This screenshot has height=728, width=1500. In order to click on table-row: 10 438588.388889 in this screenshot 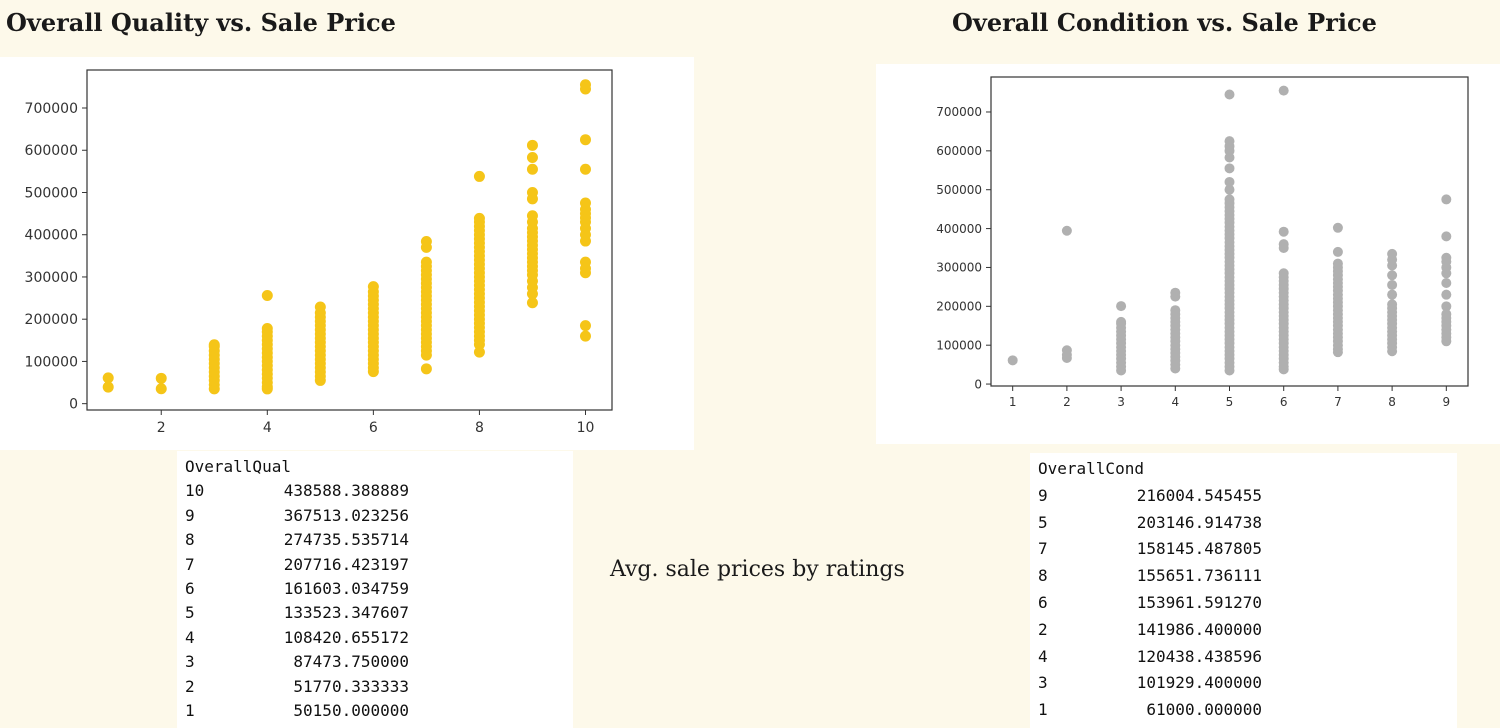, I will do `click(297, 490)`.